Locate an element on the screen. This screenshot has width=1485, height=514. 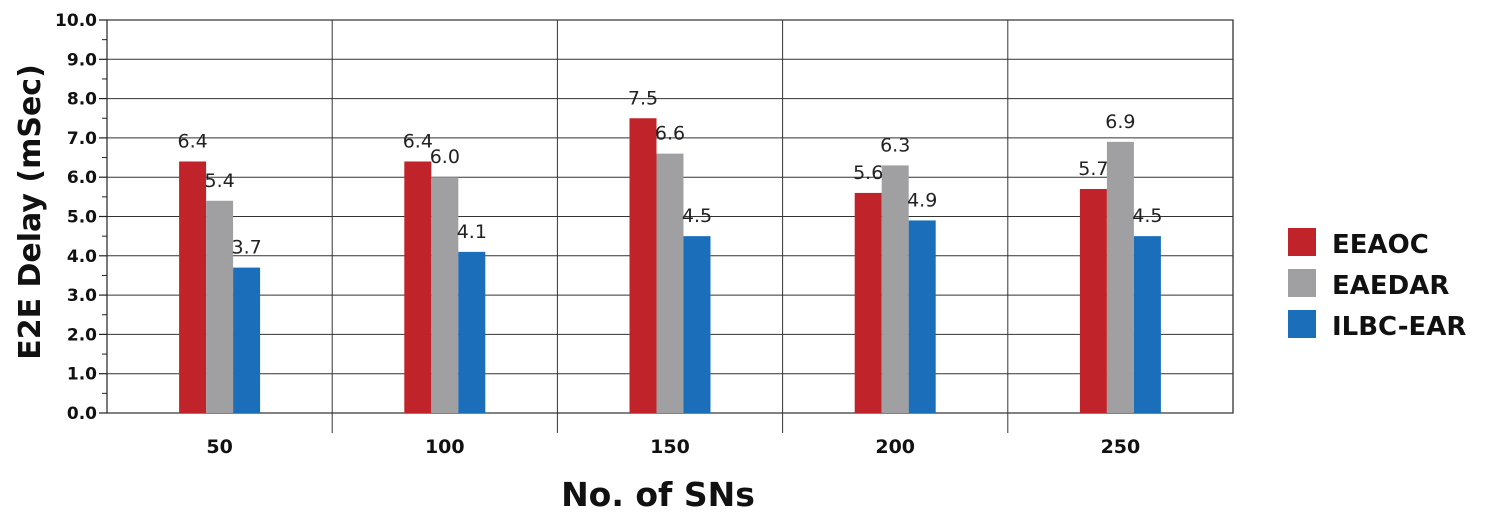
legend-label-eaedar: EAEDAR is located at coordinates (1390, 286).